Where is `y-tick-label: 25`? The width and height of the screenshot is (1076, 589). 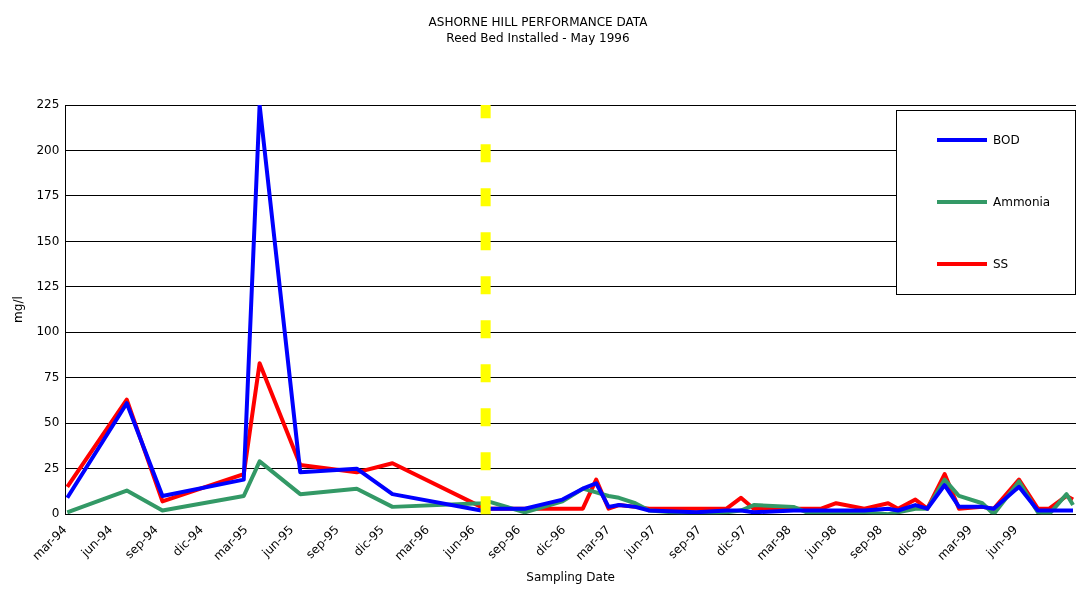
y-tick-label: 25 is located at coordinates (52, 467).